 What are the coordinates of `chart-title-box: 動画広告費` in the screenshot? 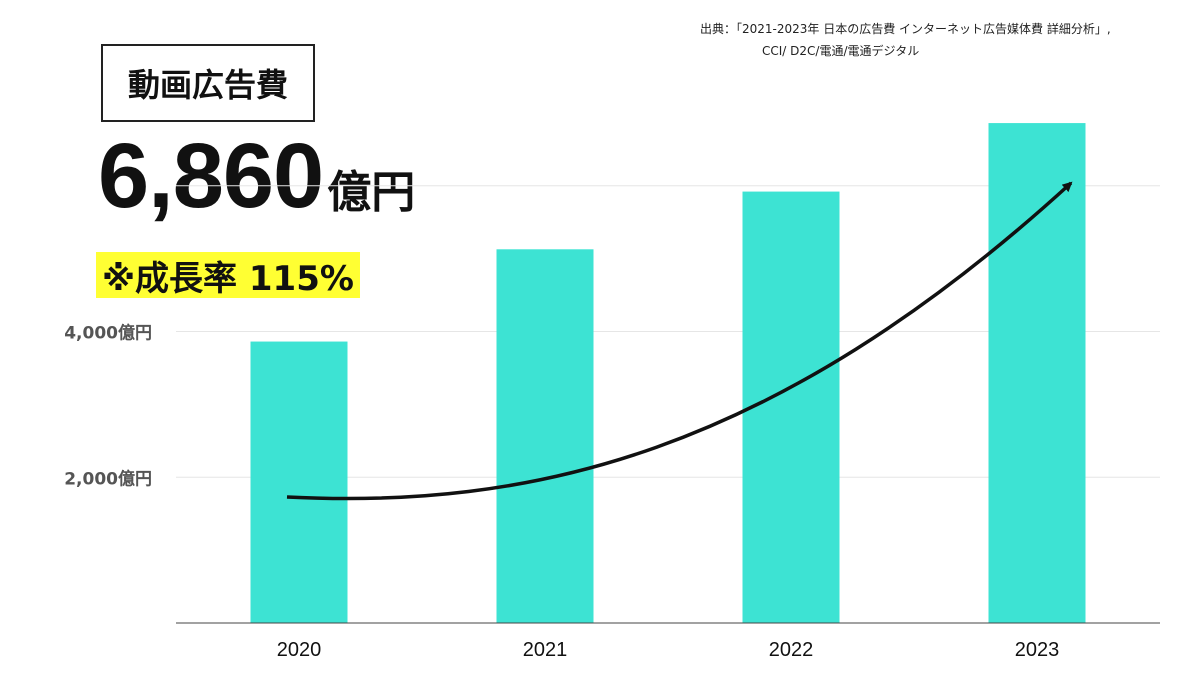 It's located at (208, 83).